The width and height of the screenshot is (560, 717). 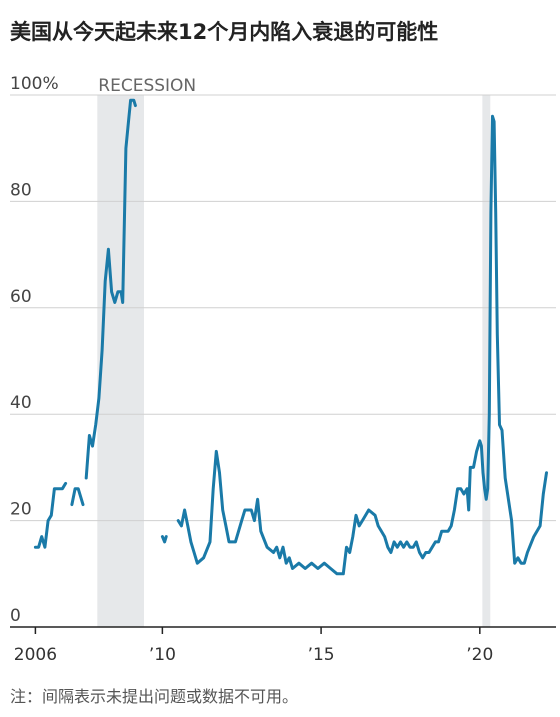 What do you see at coordinates (321, 655) in the screenshot?
I see `x-tick-label: ’15` at bounding box center [321, 655].